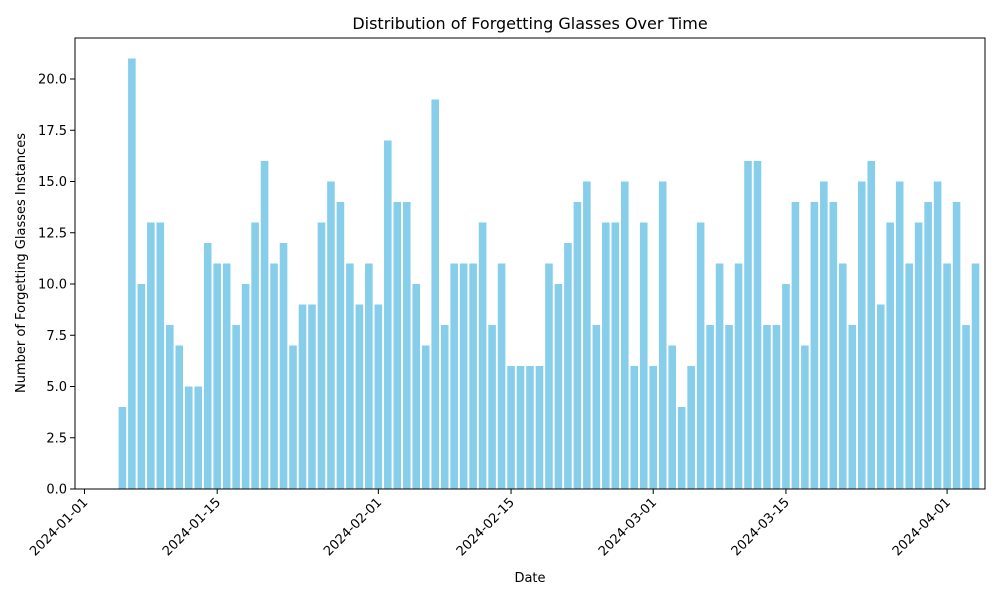 The height and width of the screenshot is (600, 1000). Describe the element at coordinates (52, 131) in the screenshot. I see `y-tick-label: 17.5` at that location.